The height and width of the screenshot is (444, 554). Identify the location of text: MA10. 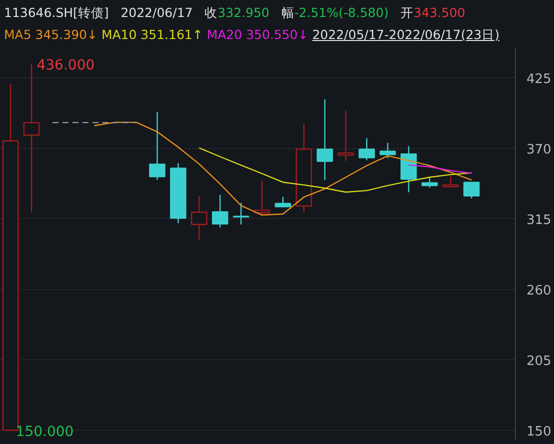
(119, 34).